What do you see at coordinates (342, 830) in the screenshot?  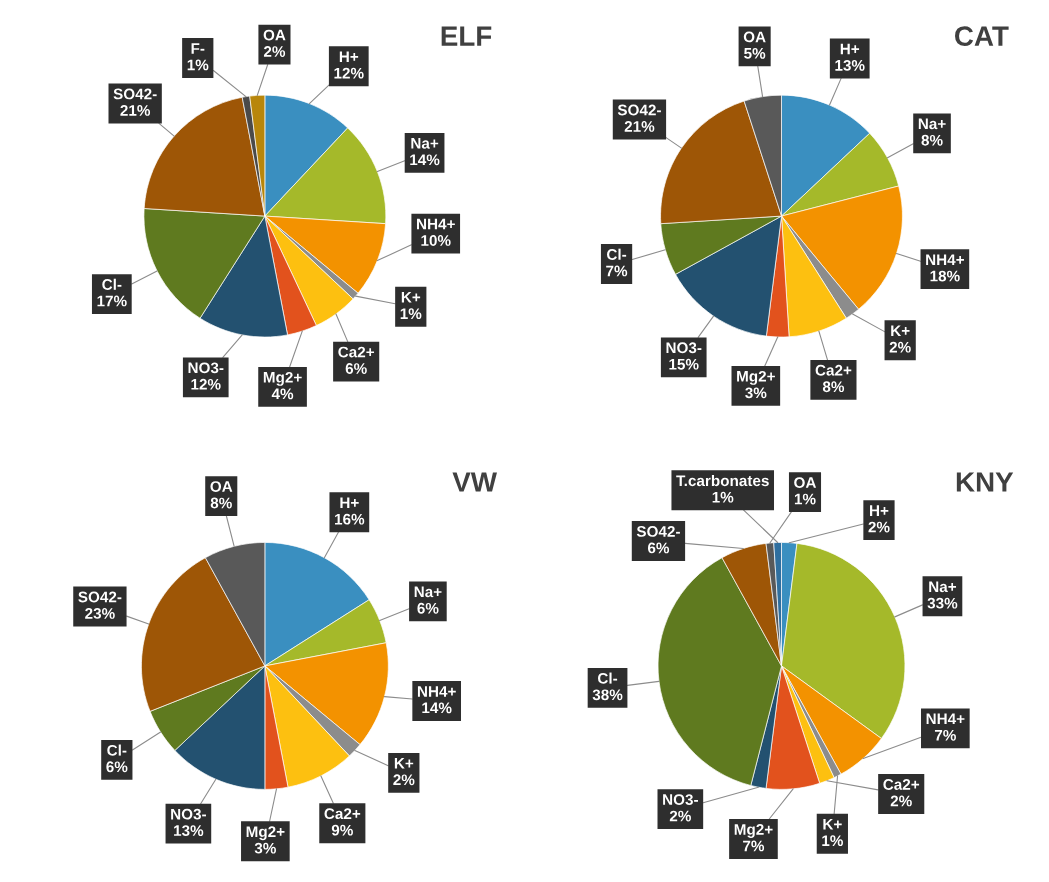 I see `data-label: 9%` at bounding box center [342, 830].